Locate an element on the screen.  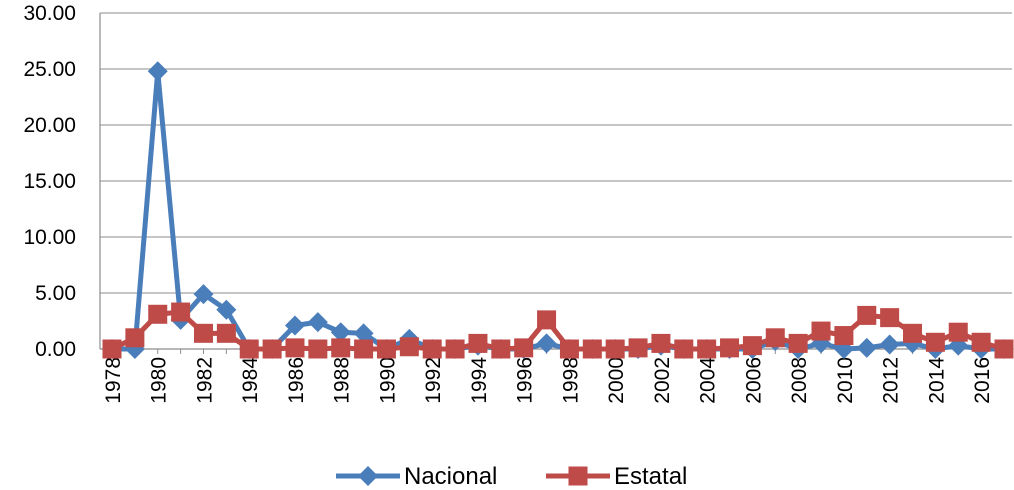
x-tick-label: 2010 is located at coordinates (845, 380).